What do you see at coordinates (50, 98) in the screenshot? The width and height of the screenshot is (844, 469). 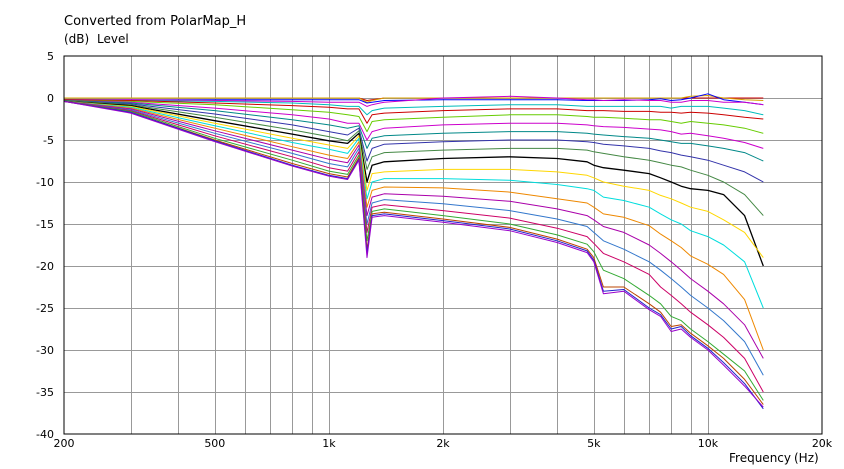 I see `y-tick-label: 0` at bounding box center [50, 98].